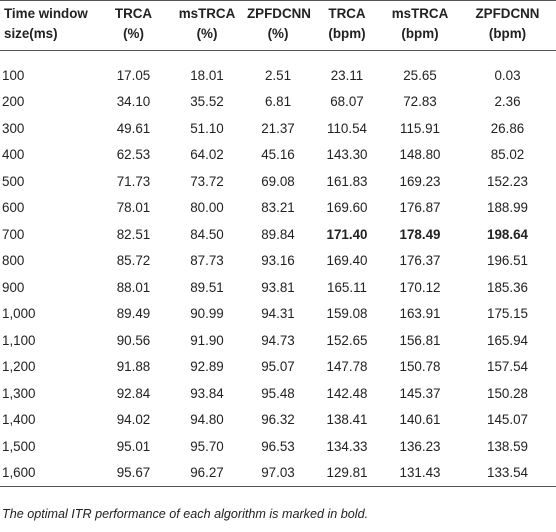 The width and height of the screenshot is (556, 532). Describe the element at coordinates (507, 473) in the screenshot. I see `cell-zpfdcnn-itr: 133.54` at that location.